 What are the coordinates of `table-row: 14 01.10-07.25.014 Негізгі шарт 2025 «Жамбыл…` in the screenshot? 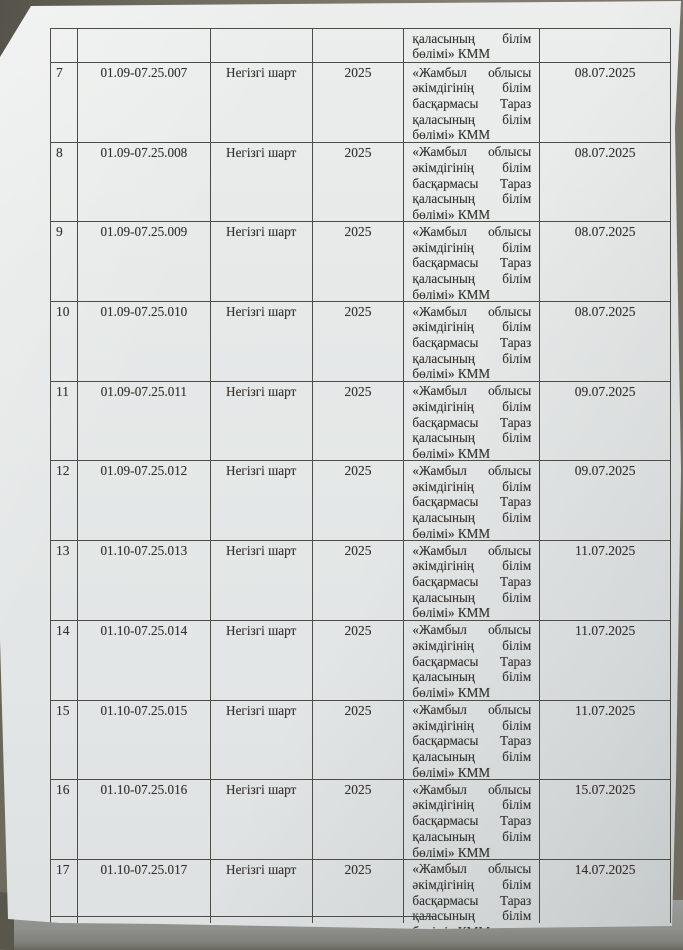 It's located at (361, 659).